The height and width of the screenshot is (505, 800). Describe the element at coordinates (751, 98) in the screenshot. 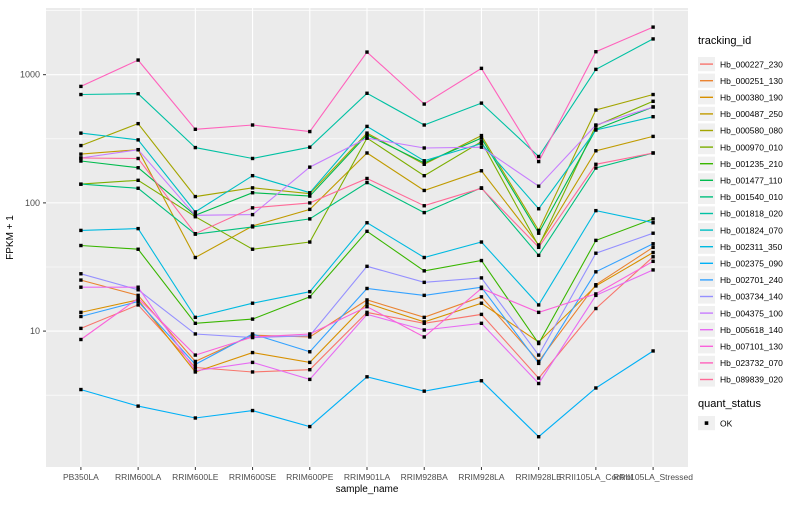

I see `legend-item-label: Hb_000380_190` at that location.